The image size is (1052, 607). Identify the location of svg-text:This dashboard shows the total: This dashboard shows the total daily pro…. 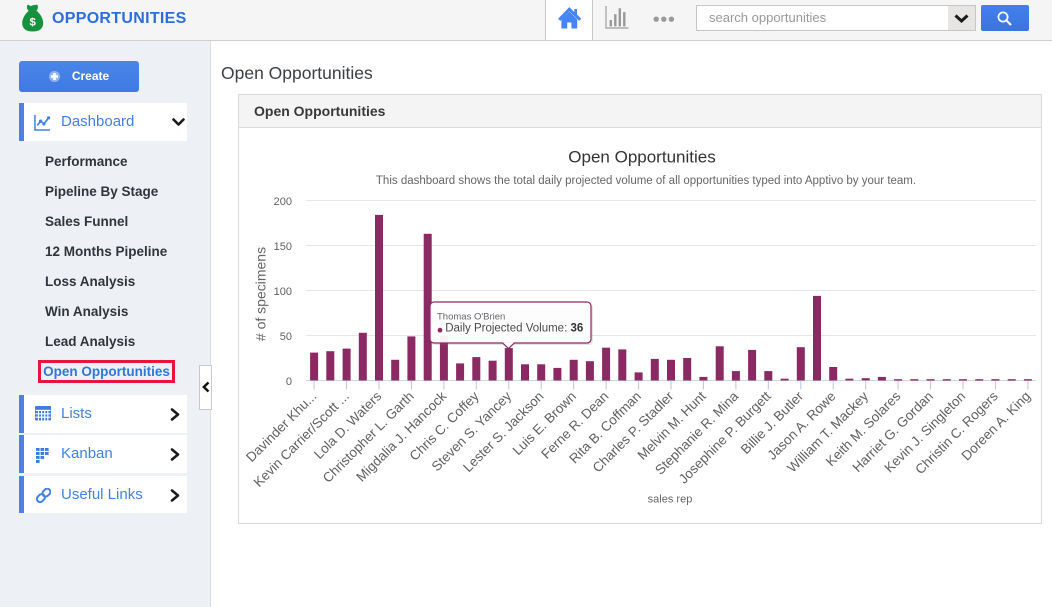
(646, 181).